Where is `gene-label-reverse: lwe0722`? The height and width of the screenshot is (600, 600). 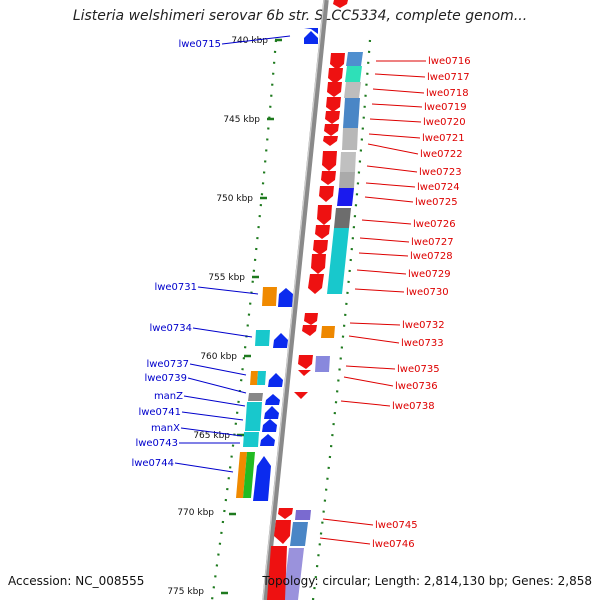 gene-label-reverse: lwe0722 is located at coordinates (441, 154).